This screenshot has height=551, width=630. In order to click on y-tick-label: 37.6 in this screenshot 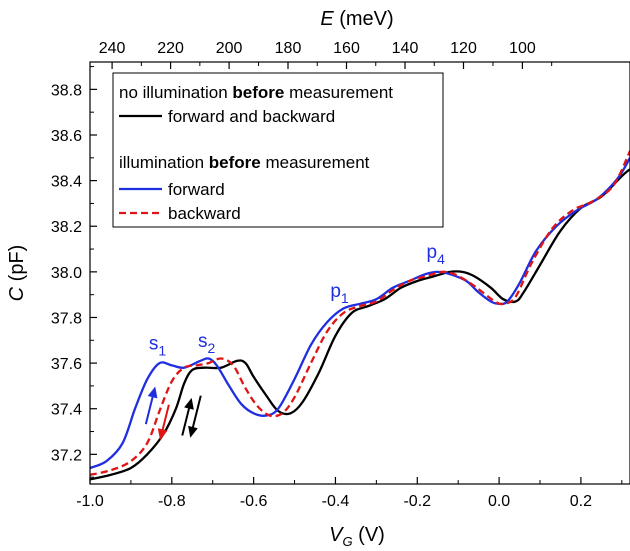, I will do `click(66, 364)`.